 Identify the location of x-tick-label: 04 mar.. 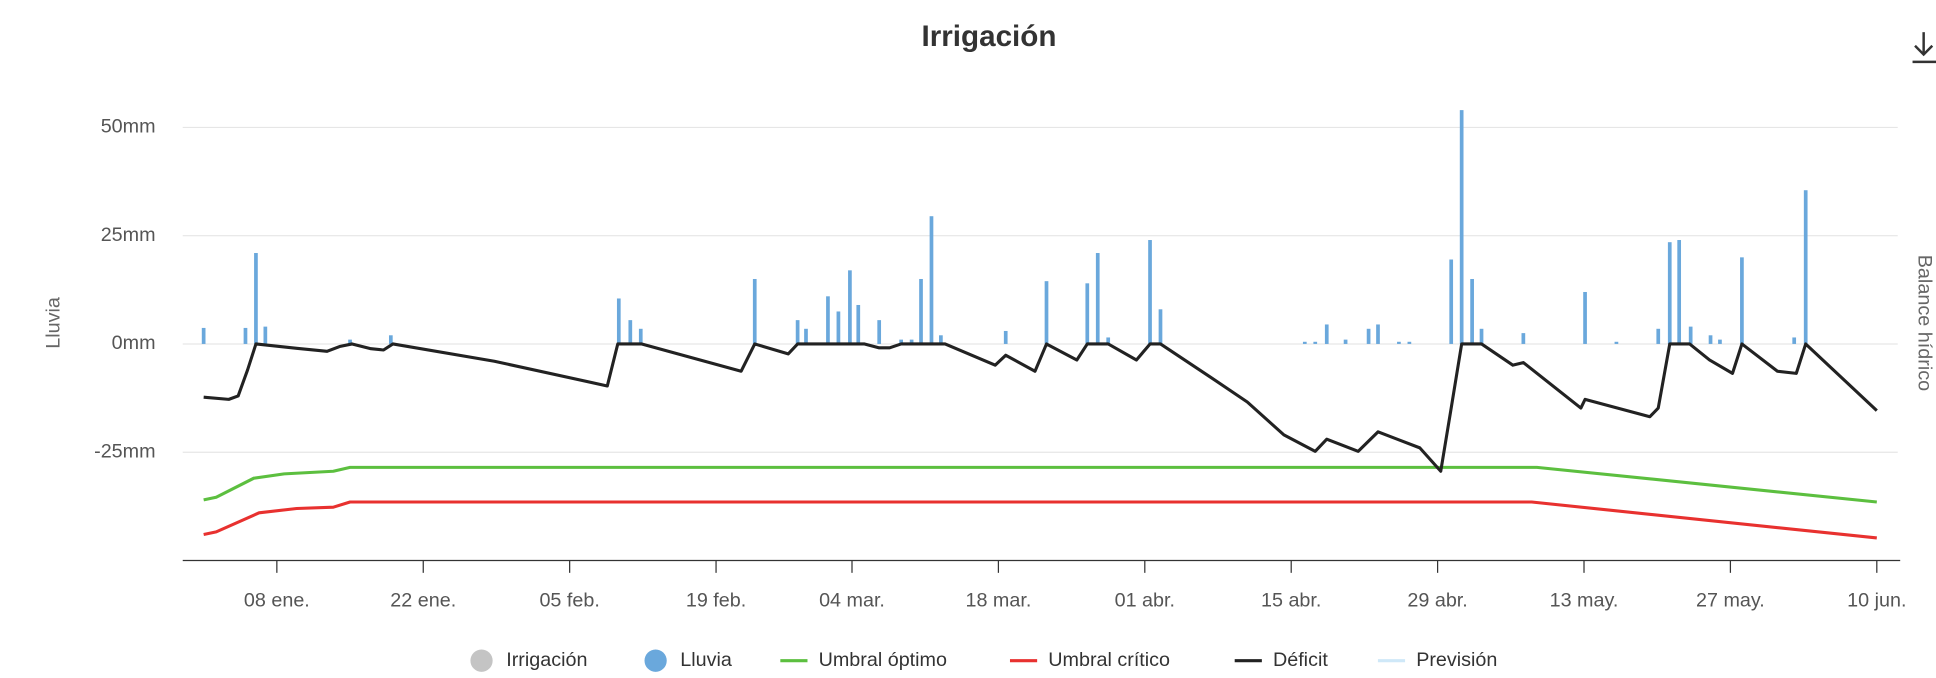
(852, 600).